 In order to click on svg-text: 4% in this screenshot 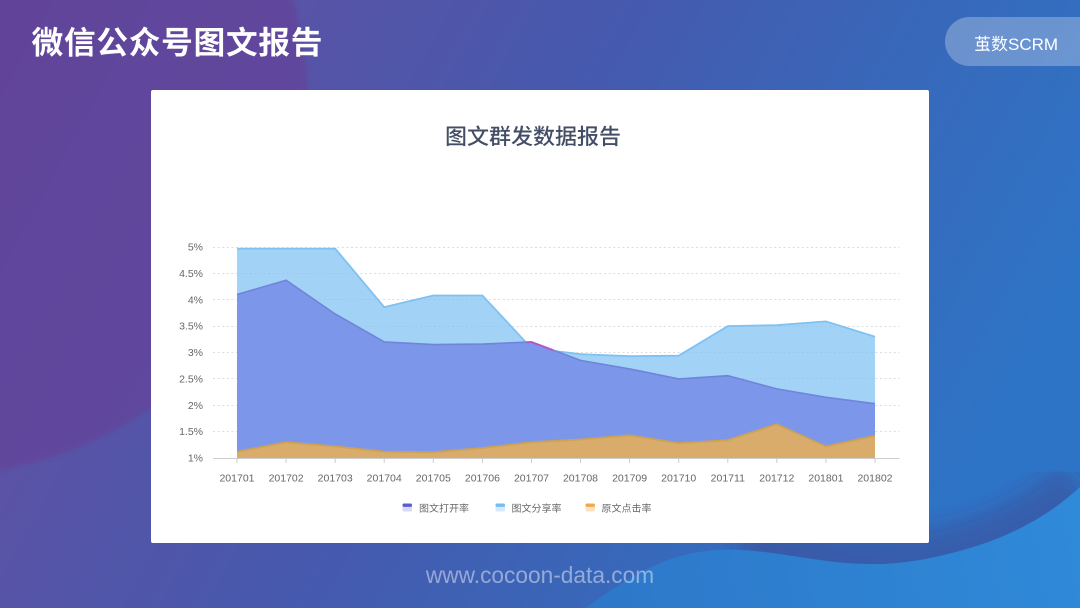, I will do `click(195, 300)`.